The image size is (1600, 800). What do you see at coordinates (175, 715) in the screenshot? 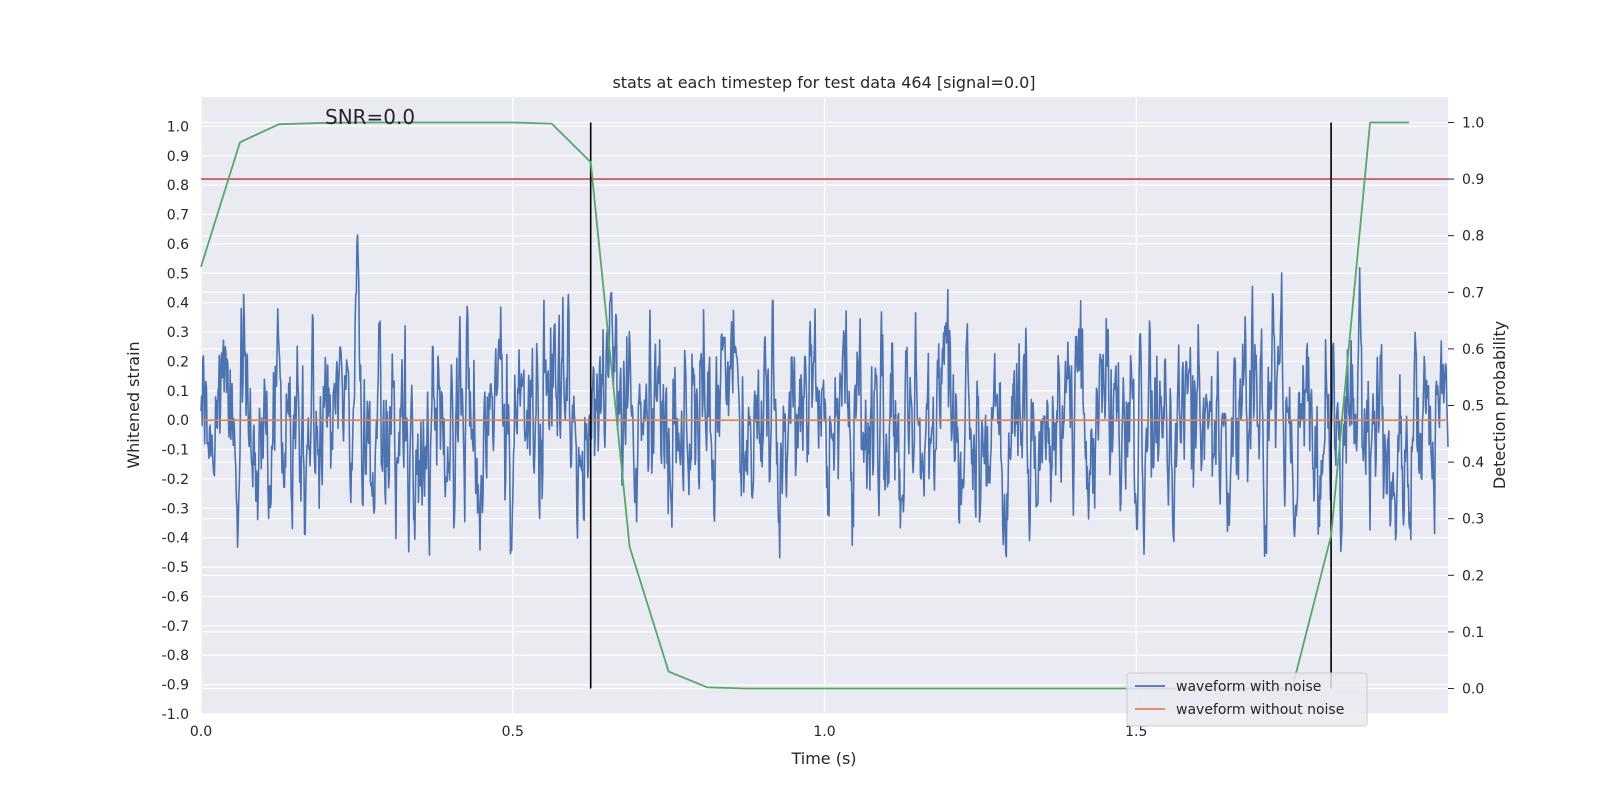
I see `y-tick-label: -1.0` at bounding box center [175, 715].